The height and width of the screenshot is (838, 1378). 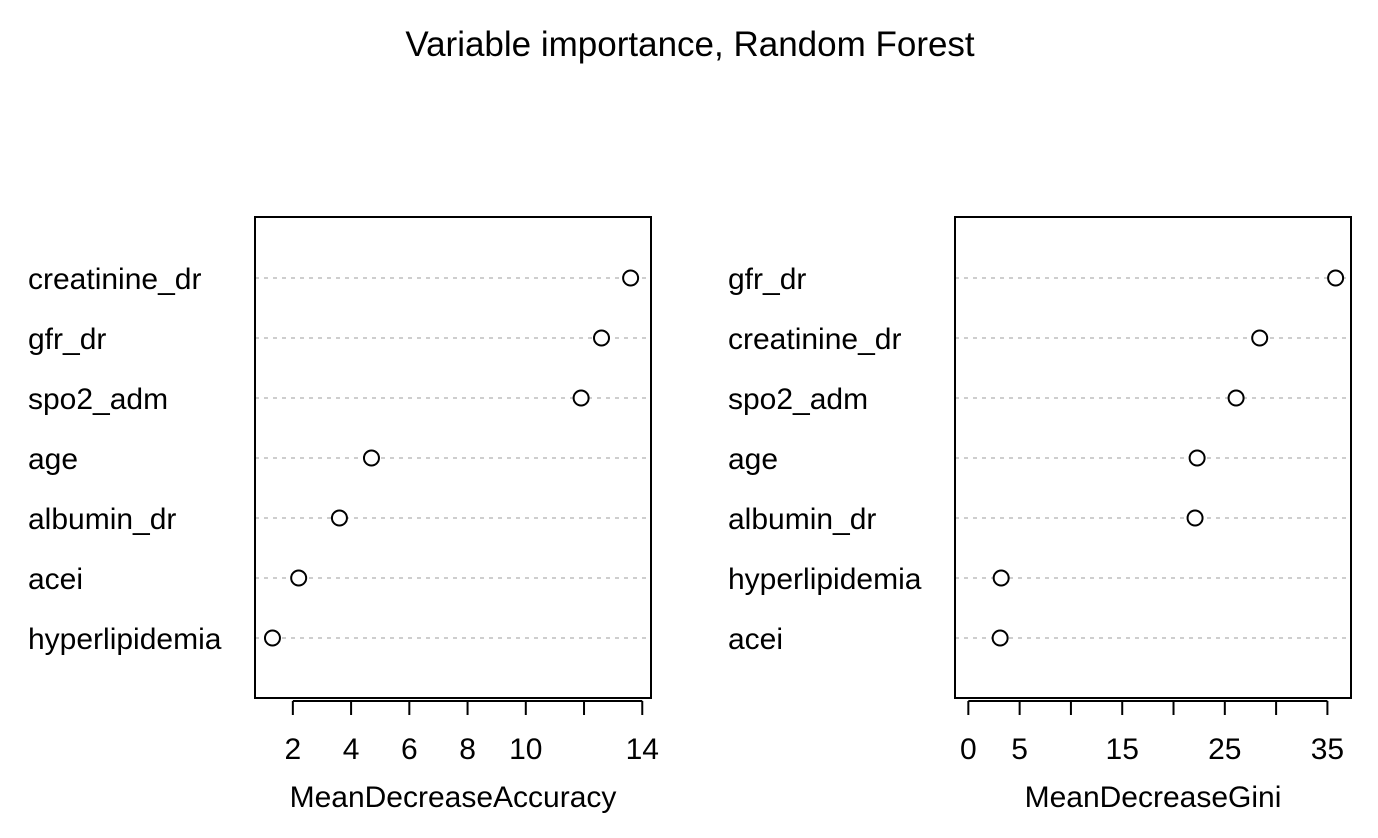 I want to click on x-tick-label-2: 2, so click(x=293, y=749).